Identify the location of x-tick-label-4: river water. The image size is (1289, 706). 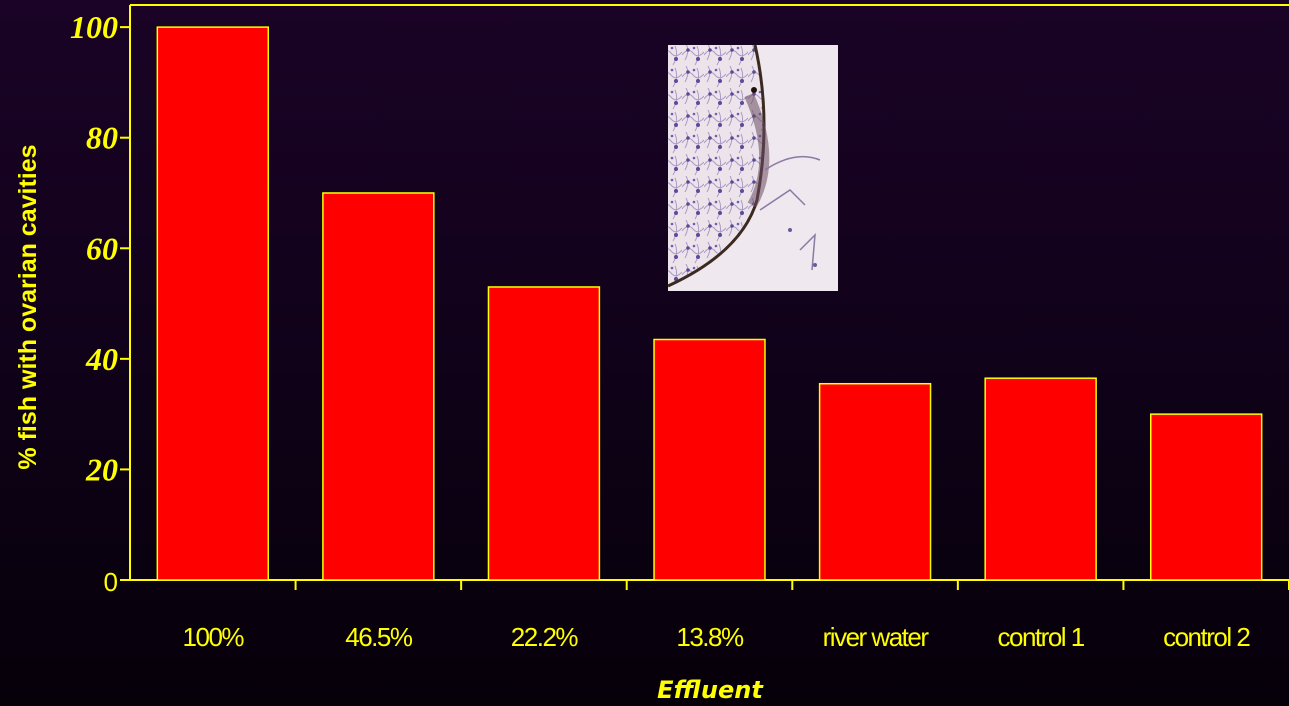
(876, 637).